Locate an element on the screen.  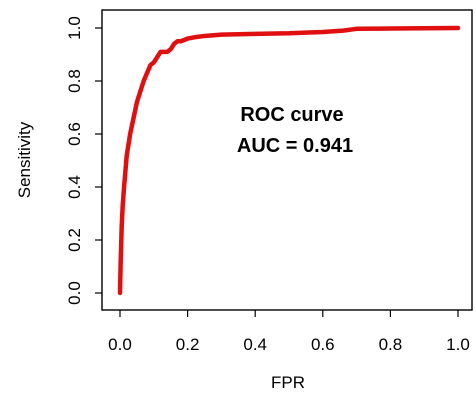
y-tick-label: 0.8 is located at coordinates (74, 81).